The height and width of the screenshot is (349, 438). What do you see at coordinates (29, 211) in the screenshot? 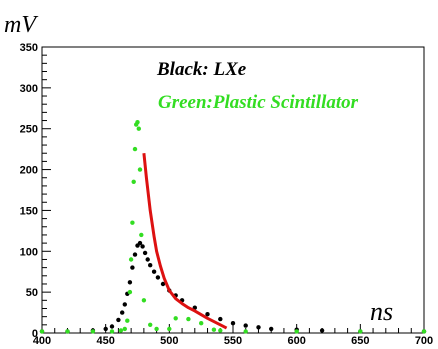
I see `y-tick-label: 150` at bounding box center [29, 211].